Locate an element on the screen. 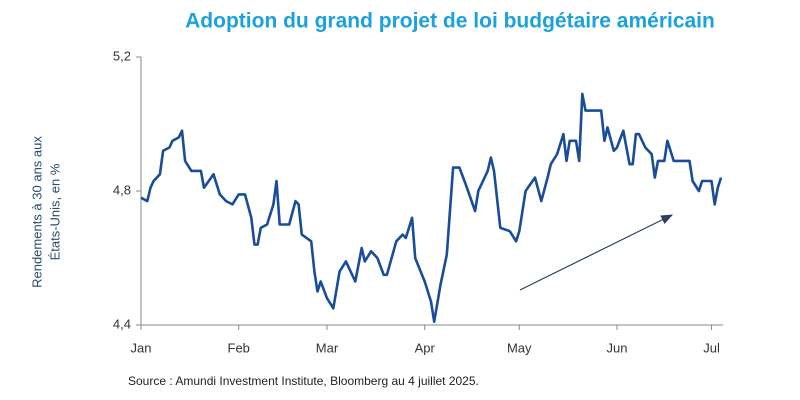 The height and width of the screenshot is (400, 800). y-tick-label: 4,4 is located at coordinates (122, 323).